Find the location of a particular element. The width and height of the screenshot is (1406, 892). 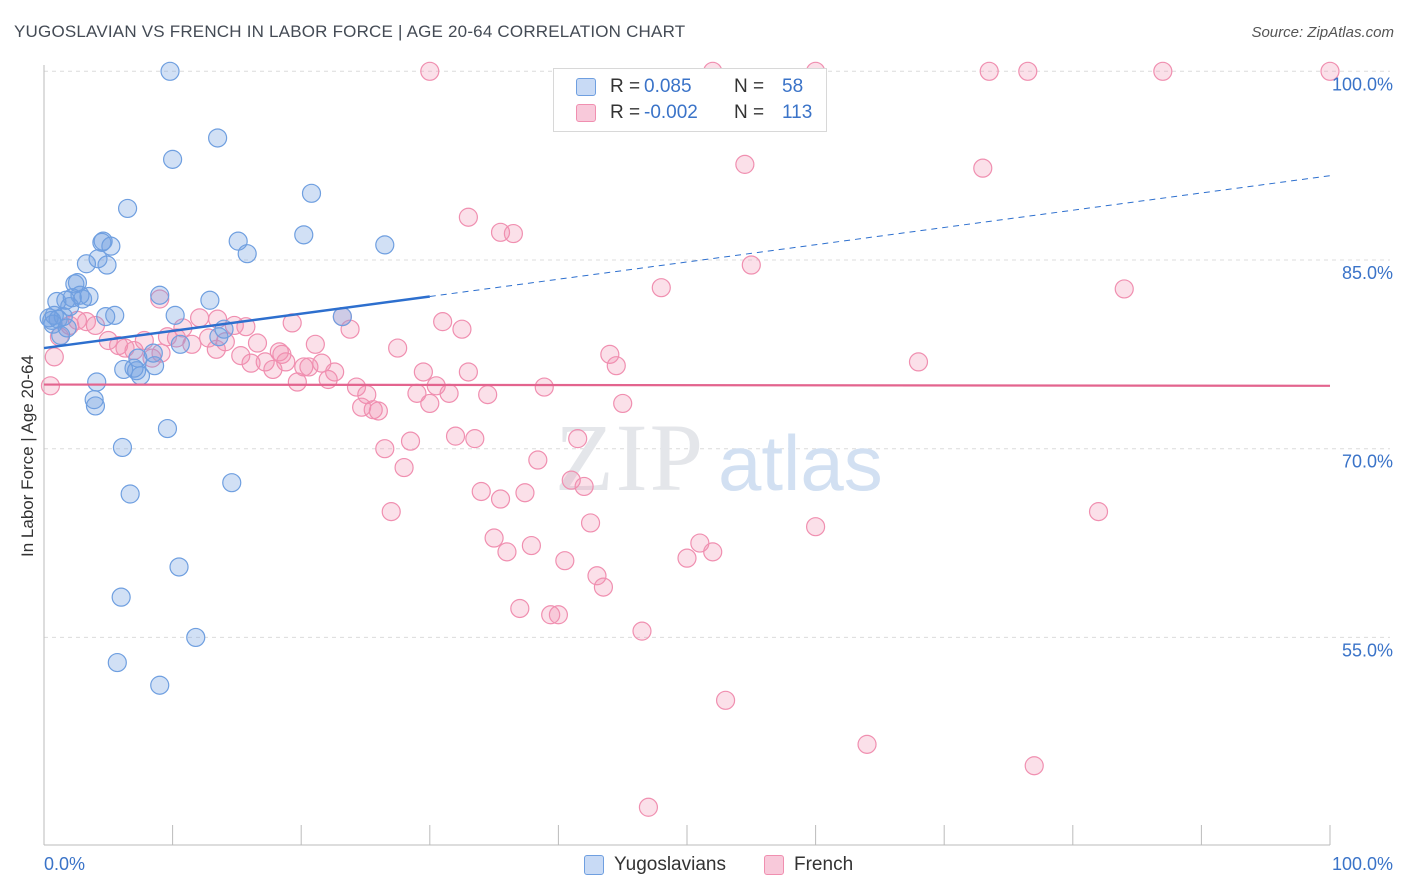

watermark: ZIP atlas is located at coordinates (719, 457).